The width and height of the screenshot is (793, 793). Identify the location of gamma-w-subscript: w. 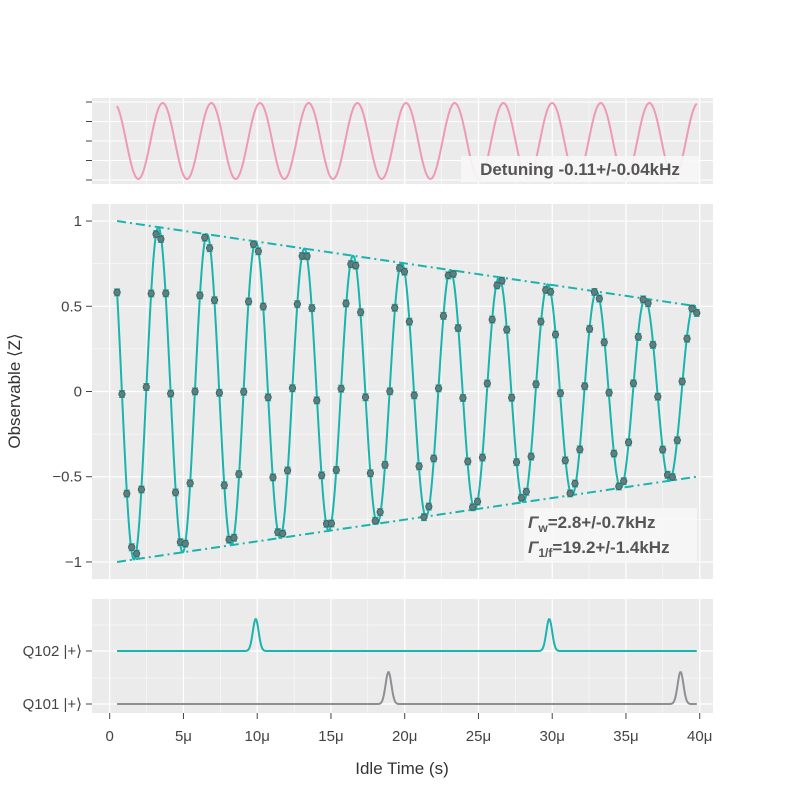
(542, 528).